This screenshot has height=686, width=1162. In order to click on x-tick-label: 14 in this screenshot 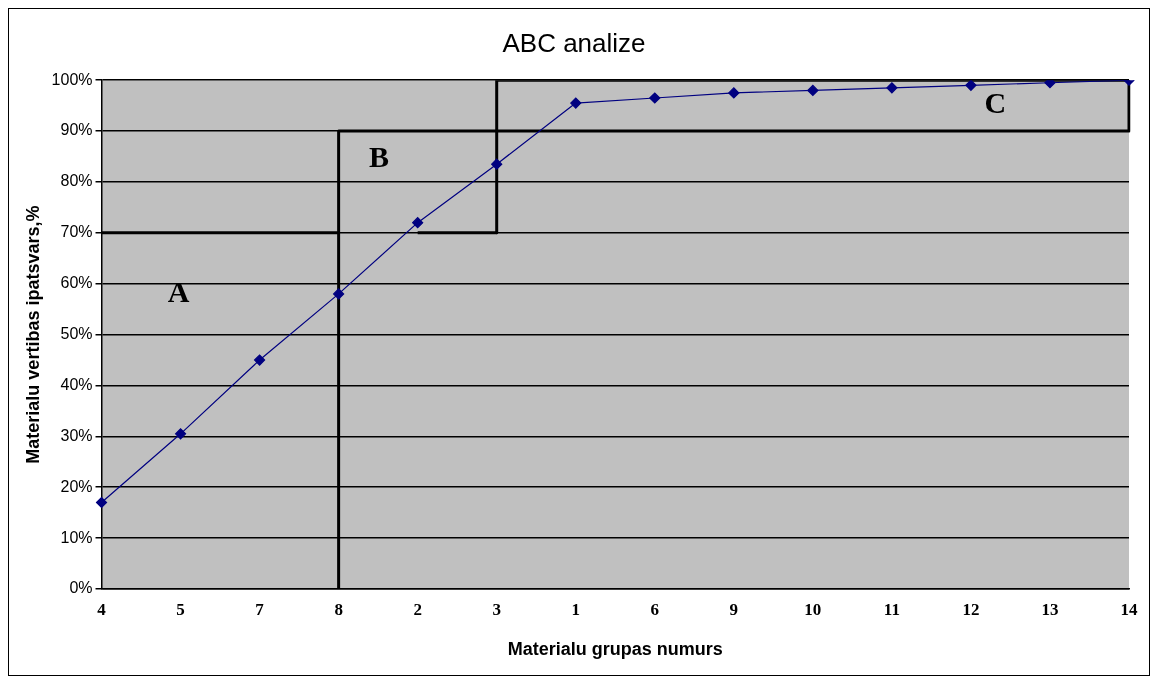, I will do `click(1129, 609)`.